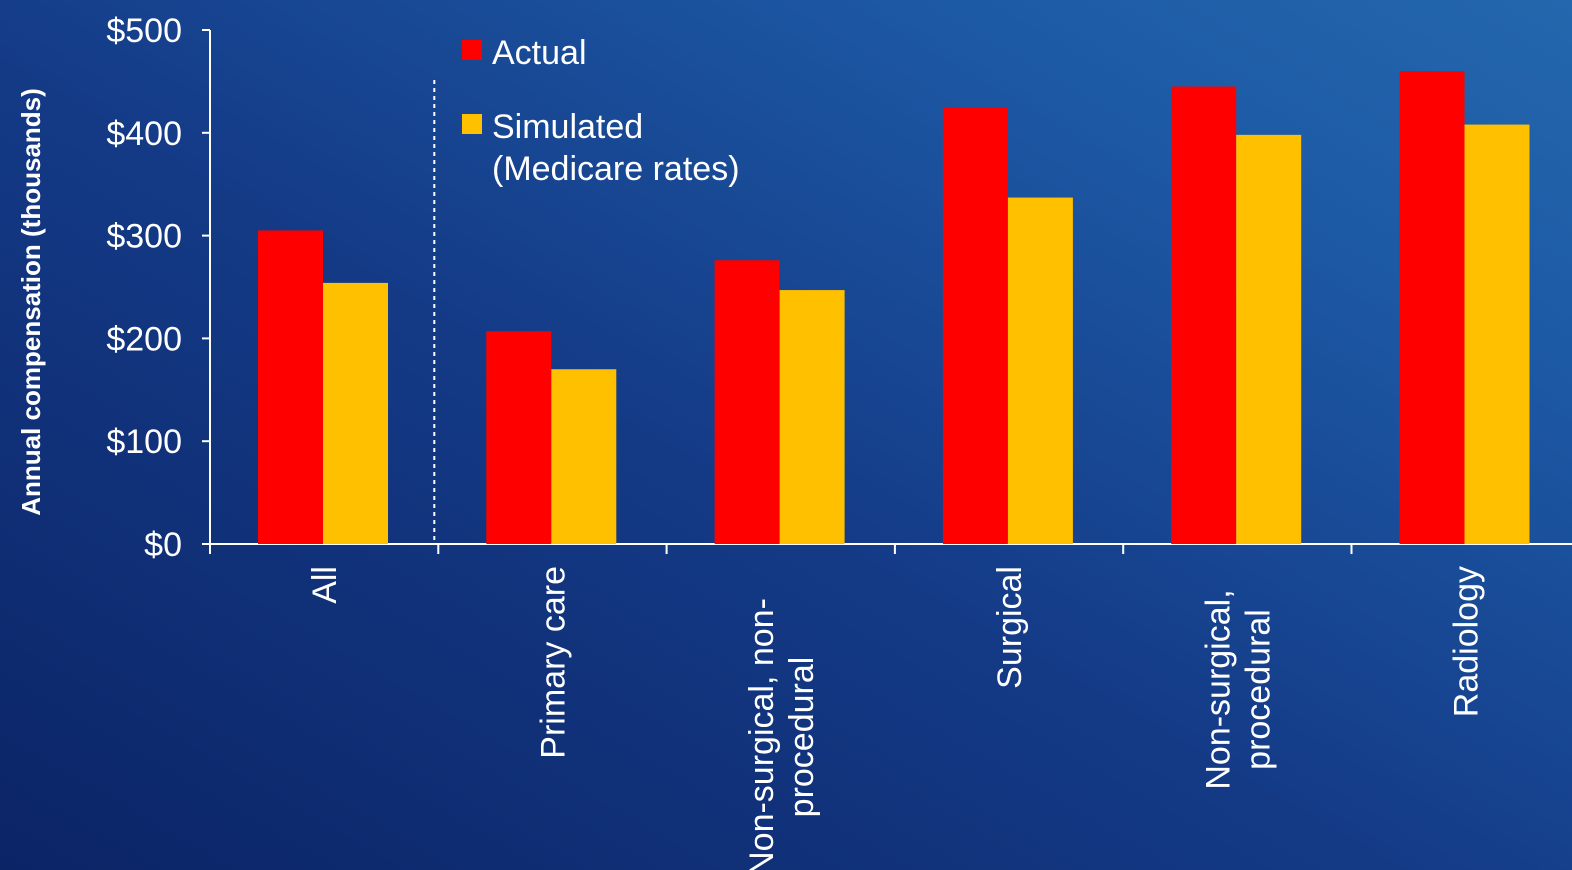 Image resolution: width=1572 pixels, height=870 pixels. I want to click on y-tick-label: $400, so click(144, 134).